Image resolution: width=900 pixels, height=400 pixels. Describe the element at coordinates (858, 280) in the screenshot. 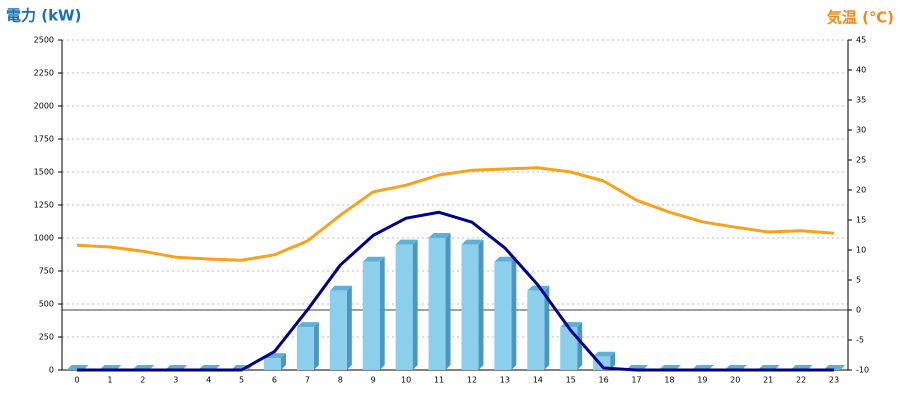

I see `y2-tick-label: 5` at that location.